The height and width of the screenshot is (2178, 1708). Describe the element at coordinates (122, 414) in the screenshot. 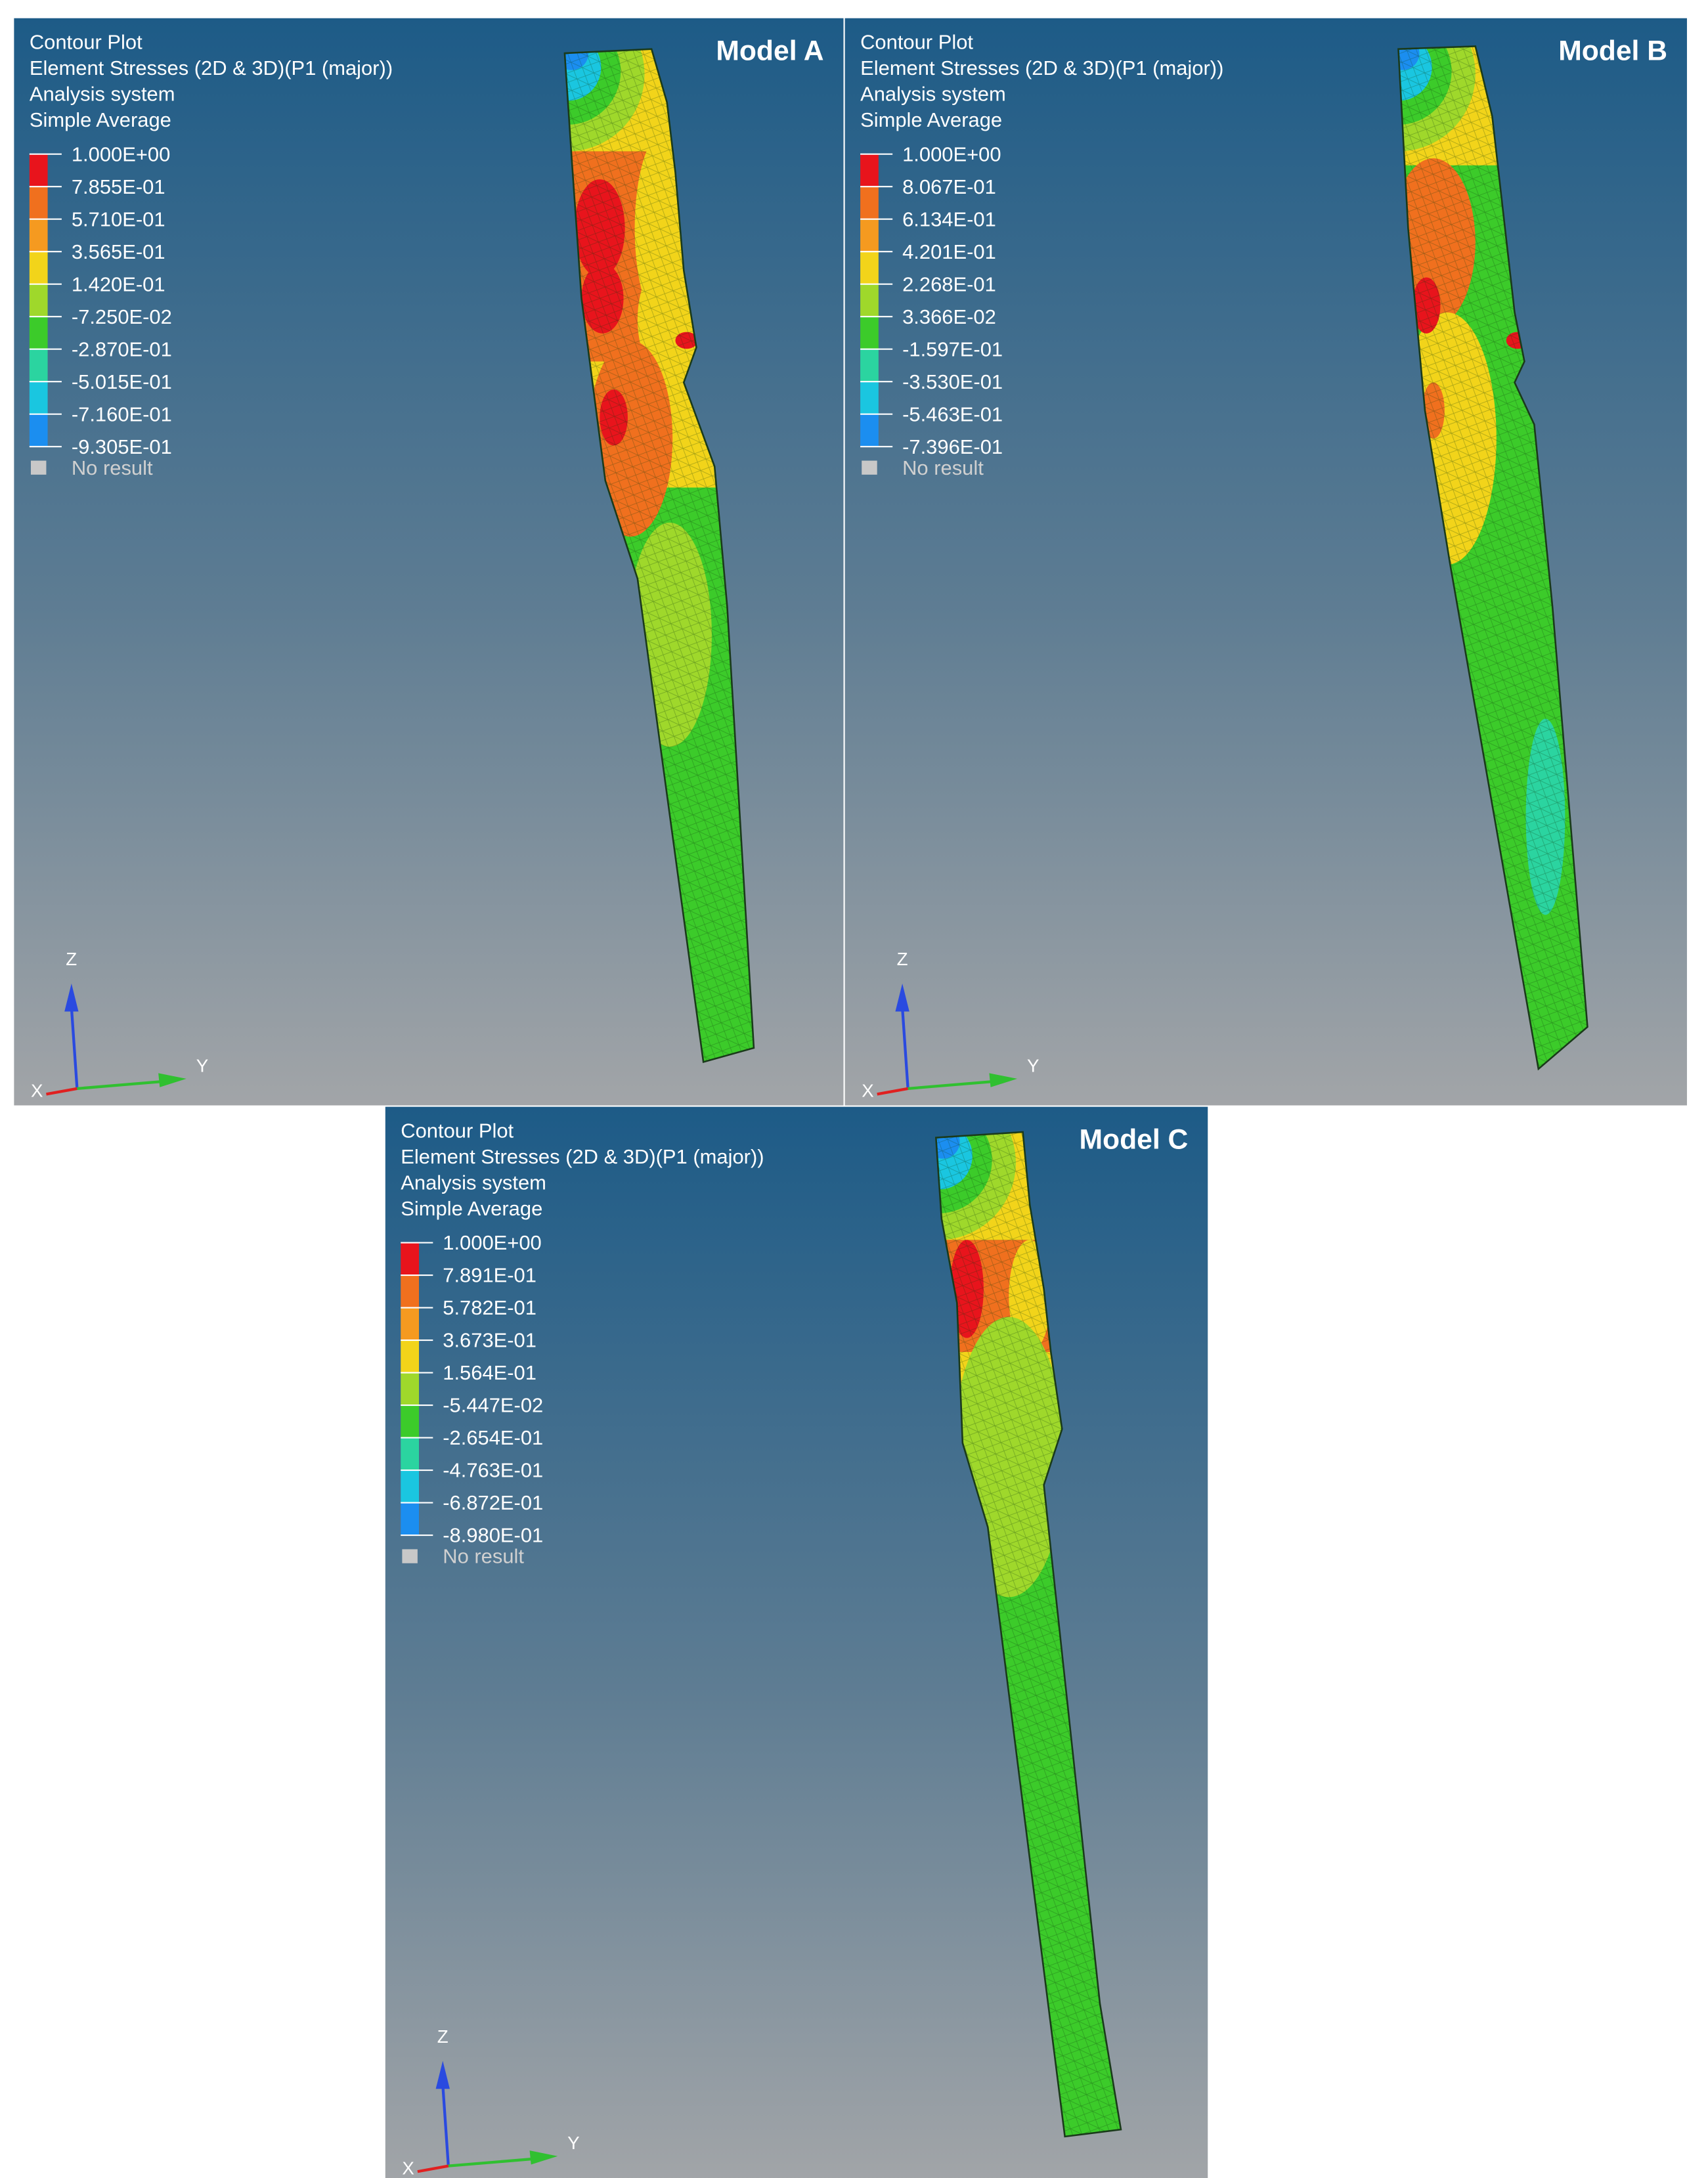

I see `legend-label: -7.160E-01` at that location.